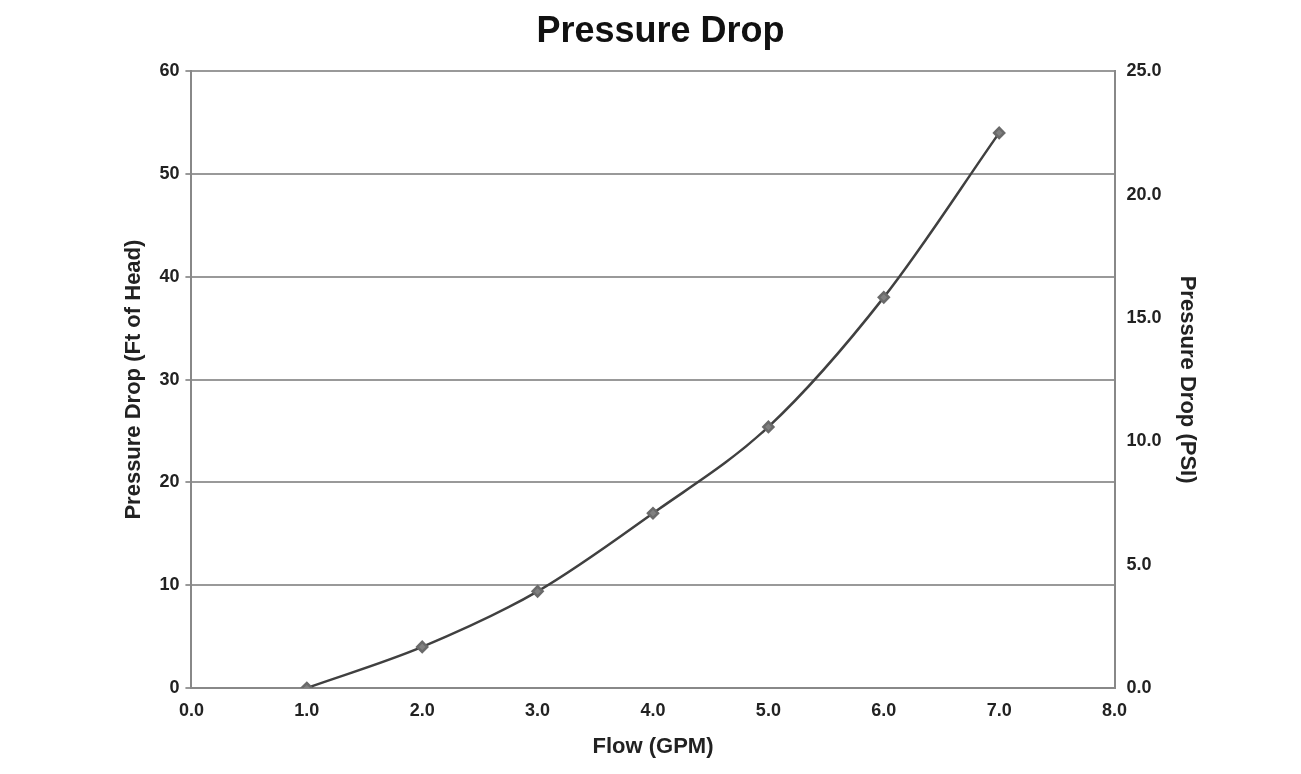 This screenshot has height=774, width=1301. Describe the element at coordinates (1188, 379) in the screenshot. I see `y2-axis-title: Pressure Drop (PSI)` at that location.